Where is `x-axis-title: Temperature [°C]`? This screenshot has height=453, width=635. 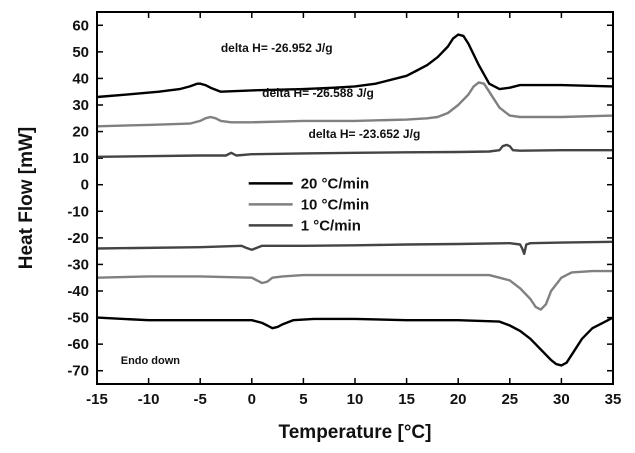 x-axis-title: Temperature [°C] is located at coordinates (355, 432).